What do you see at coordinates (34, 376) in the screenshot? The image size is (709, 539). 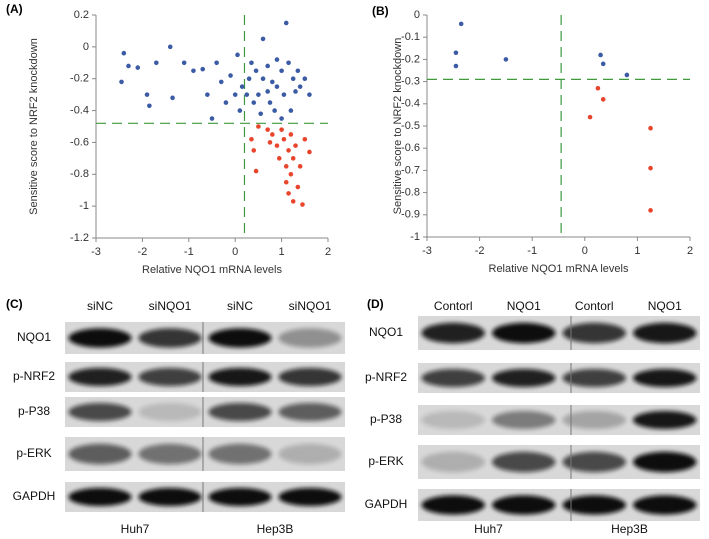 I see `row-label: p-NRF2` at bounding box center [34, 376].